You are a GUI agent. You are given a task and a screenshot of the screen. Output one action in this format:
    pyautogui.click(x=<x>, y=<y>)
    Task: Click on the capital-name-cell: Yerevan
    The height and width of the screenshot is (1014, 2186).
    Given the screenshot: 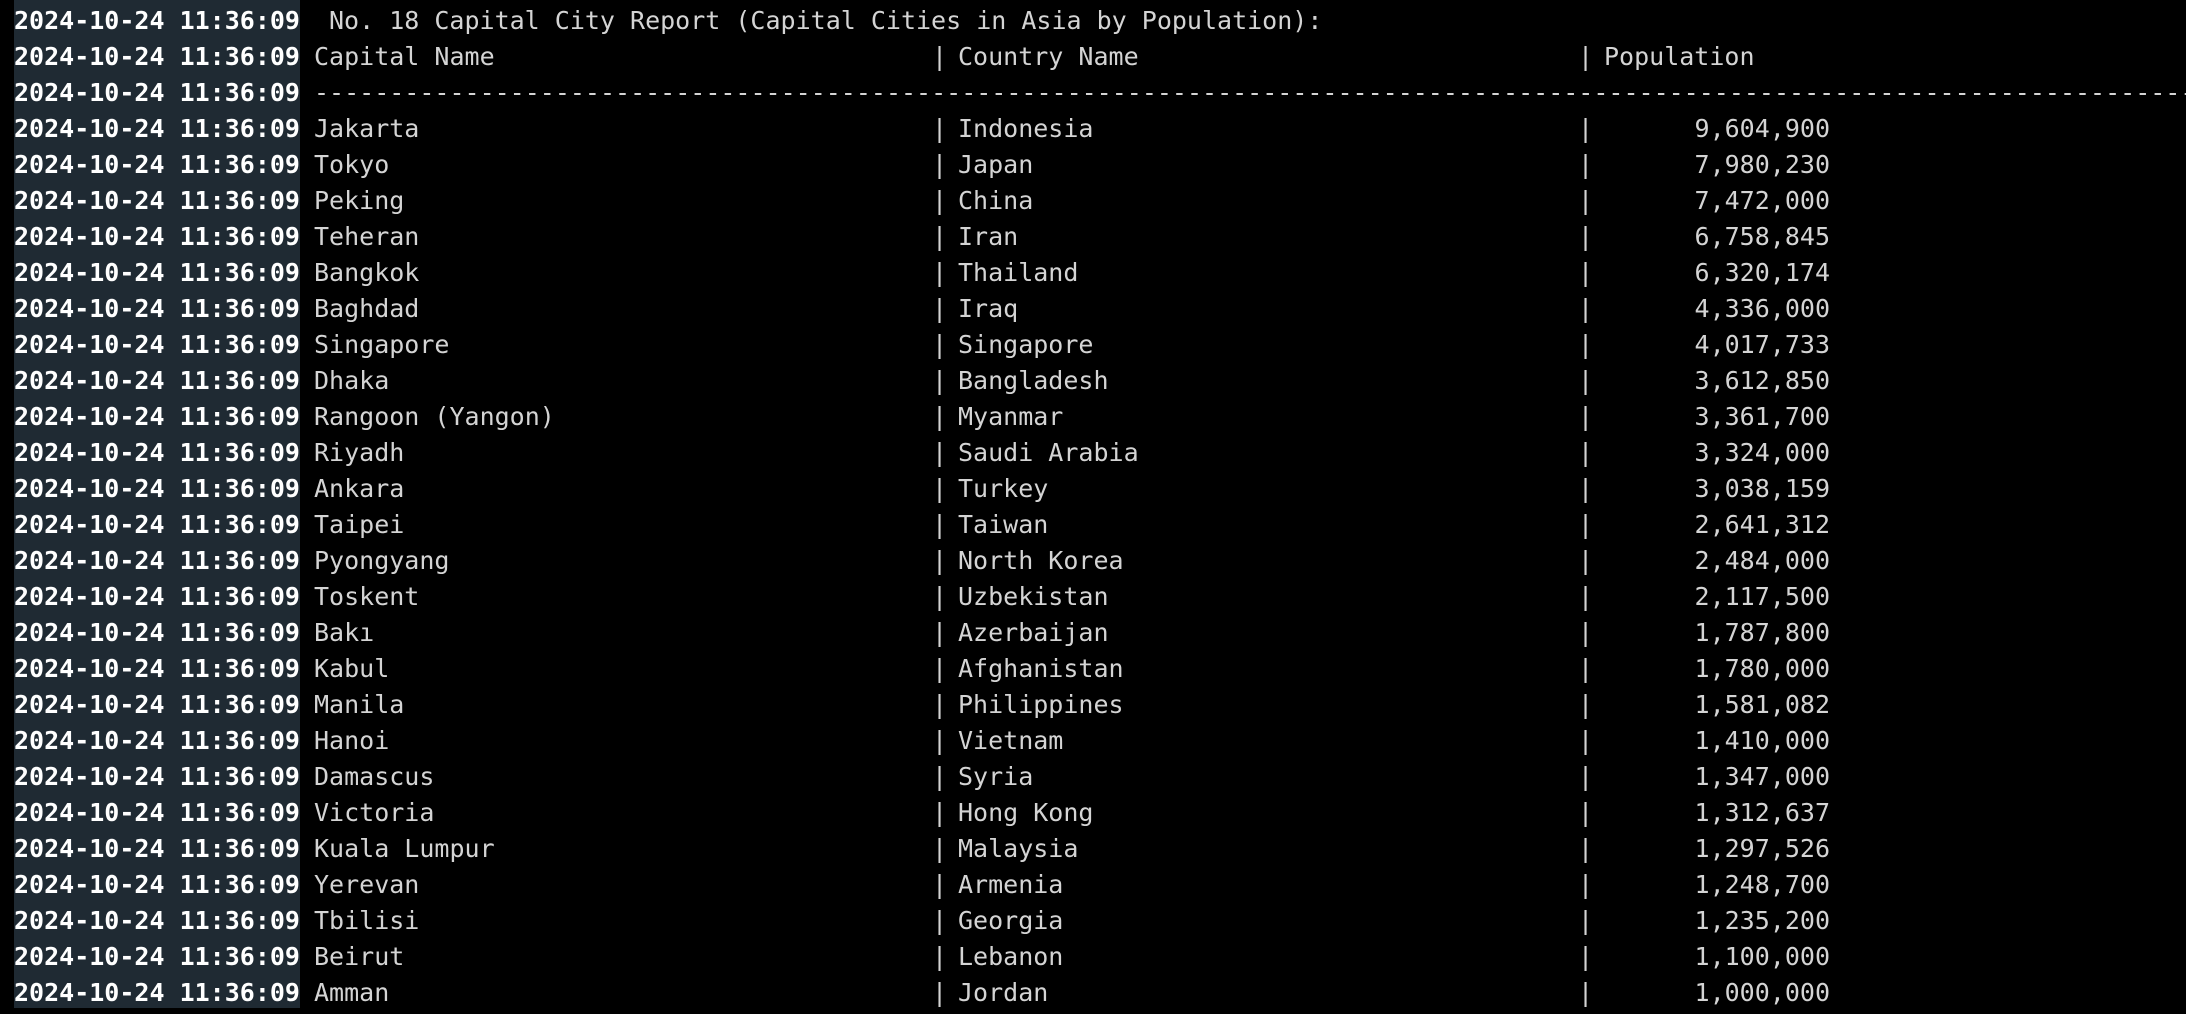 What is the action you would take?
    pyautogui.click(x=367, y=884)
    